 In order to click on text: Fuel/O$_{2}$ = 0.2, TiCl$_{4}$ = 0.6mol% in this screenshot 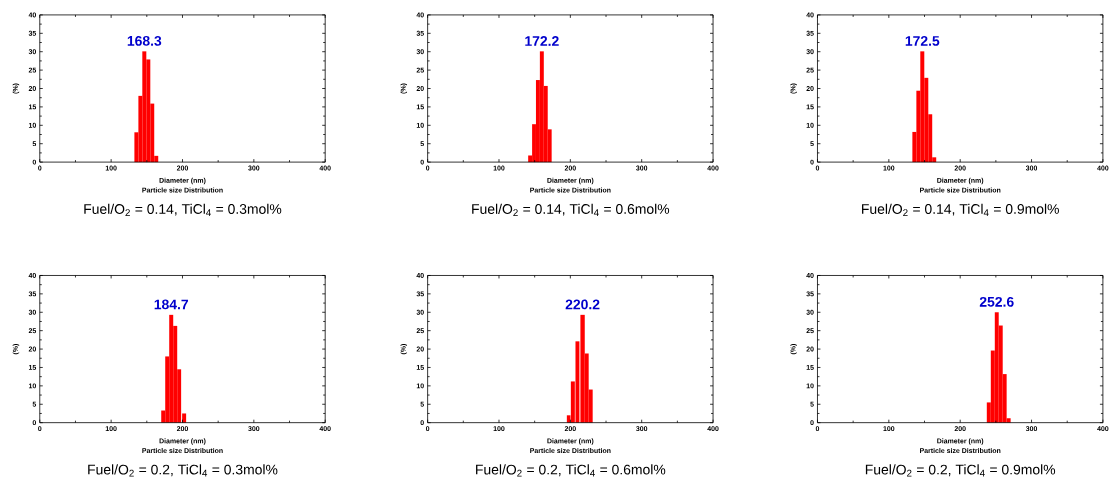, I will do `click(571, 470)`.